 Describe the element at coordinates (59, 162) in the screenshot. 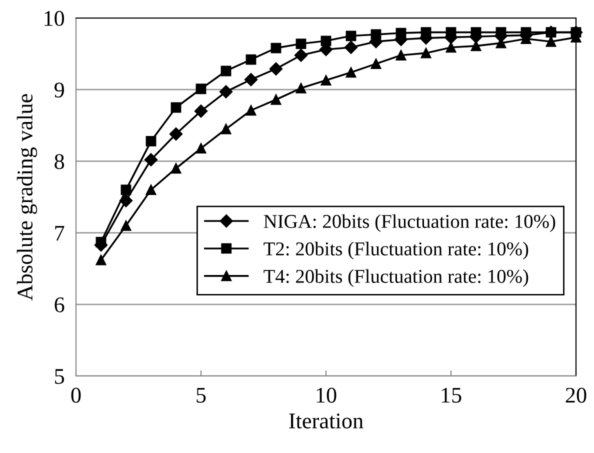

I see `y-tick-label: 8` at that location.